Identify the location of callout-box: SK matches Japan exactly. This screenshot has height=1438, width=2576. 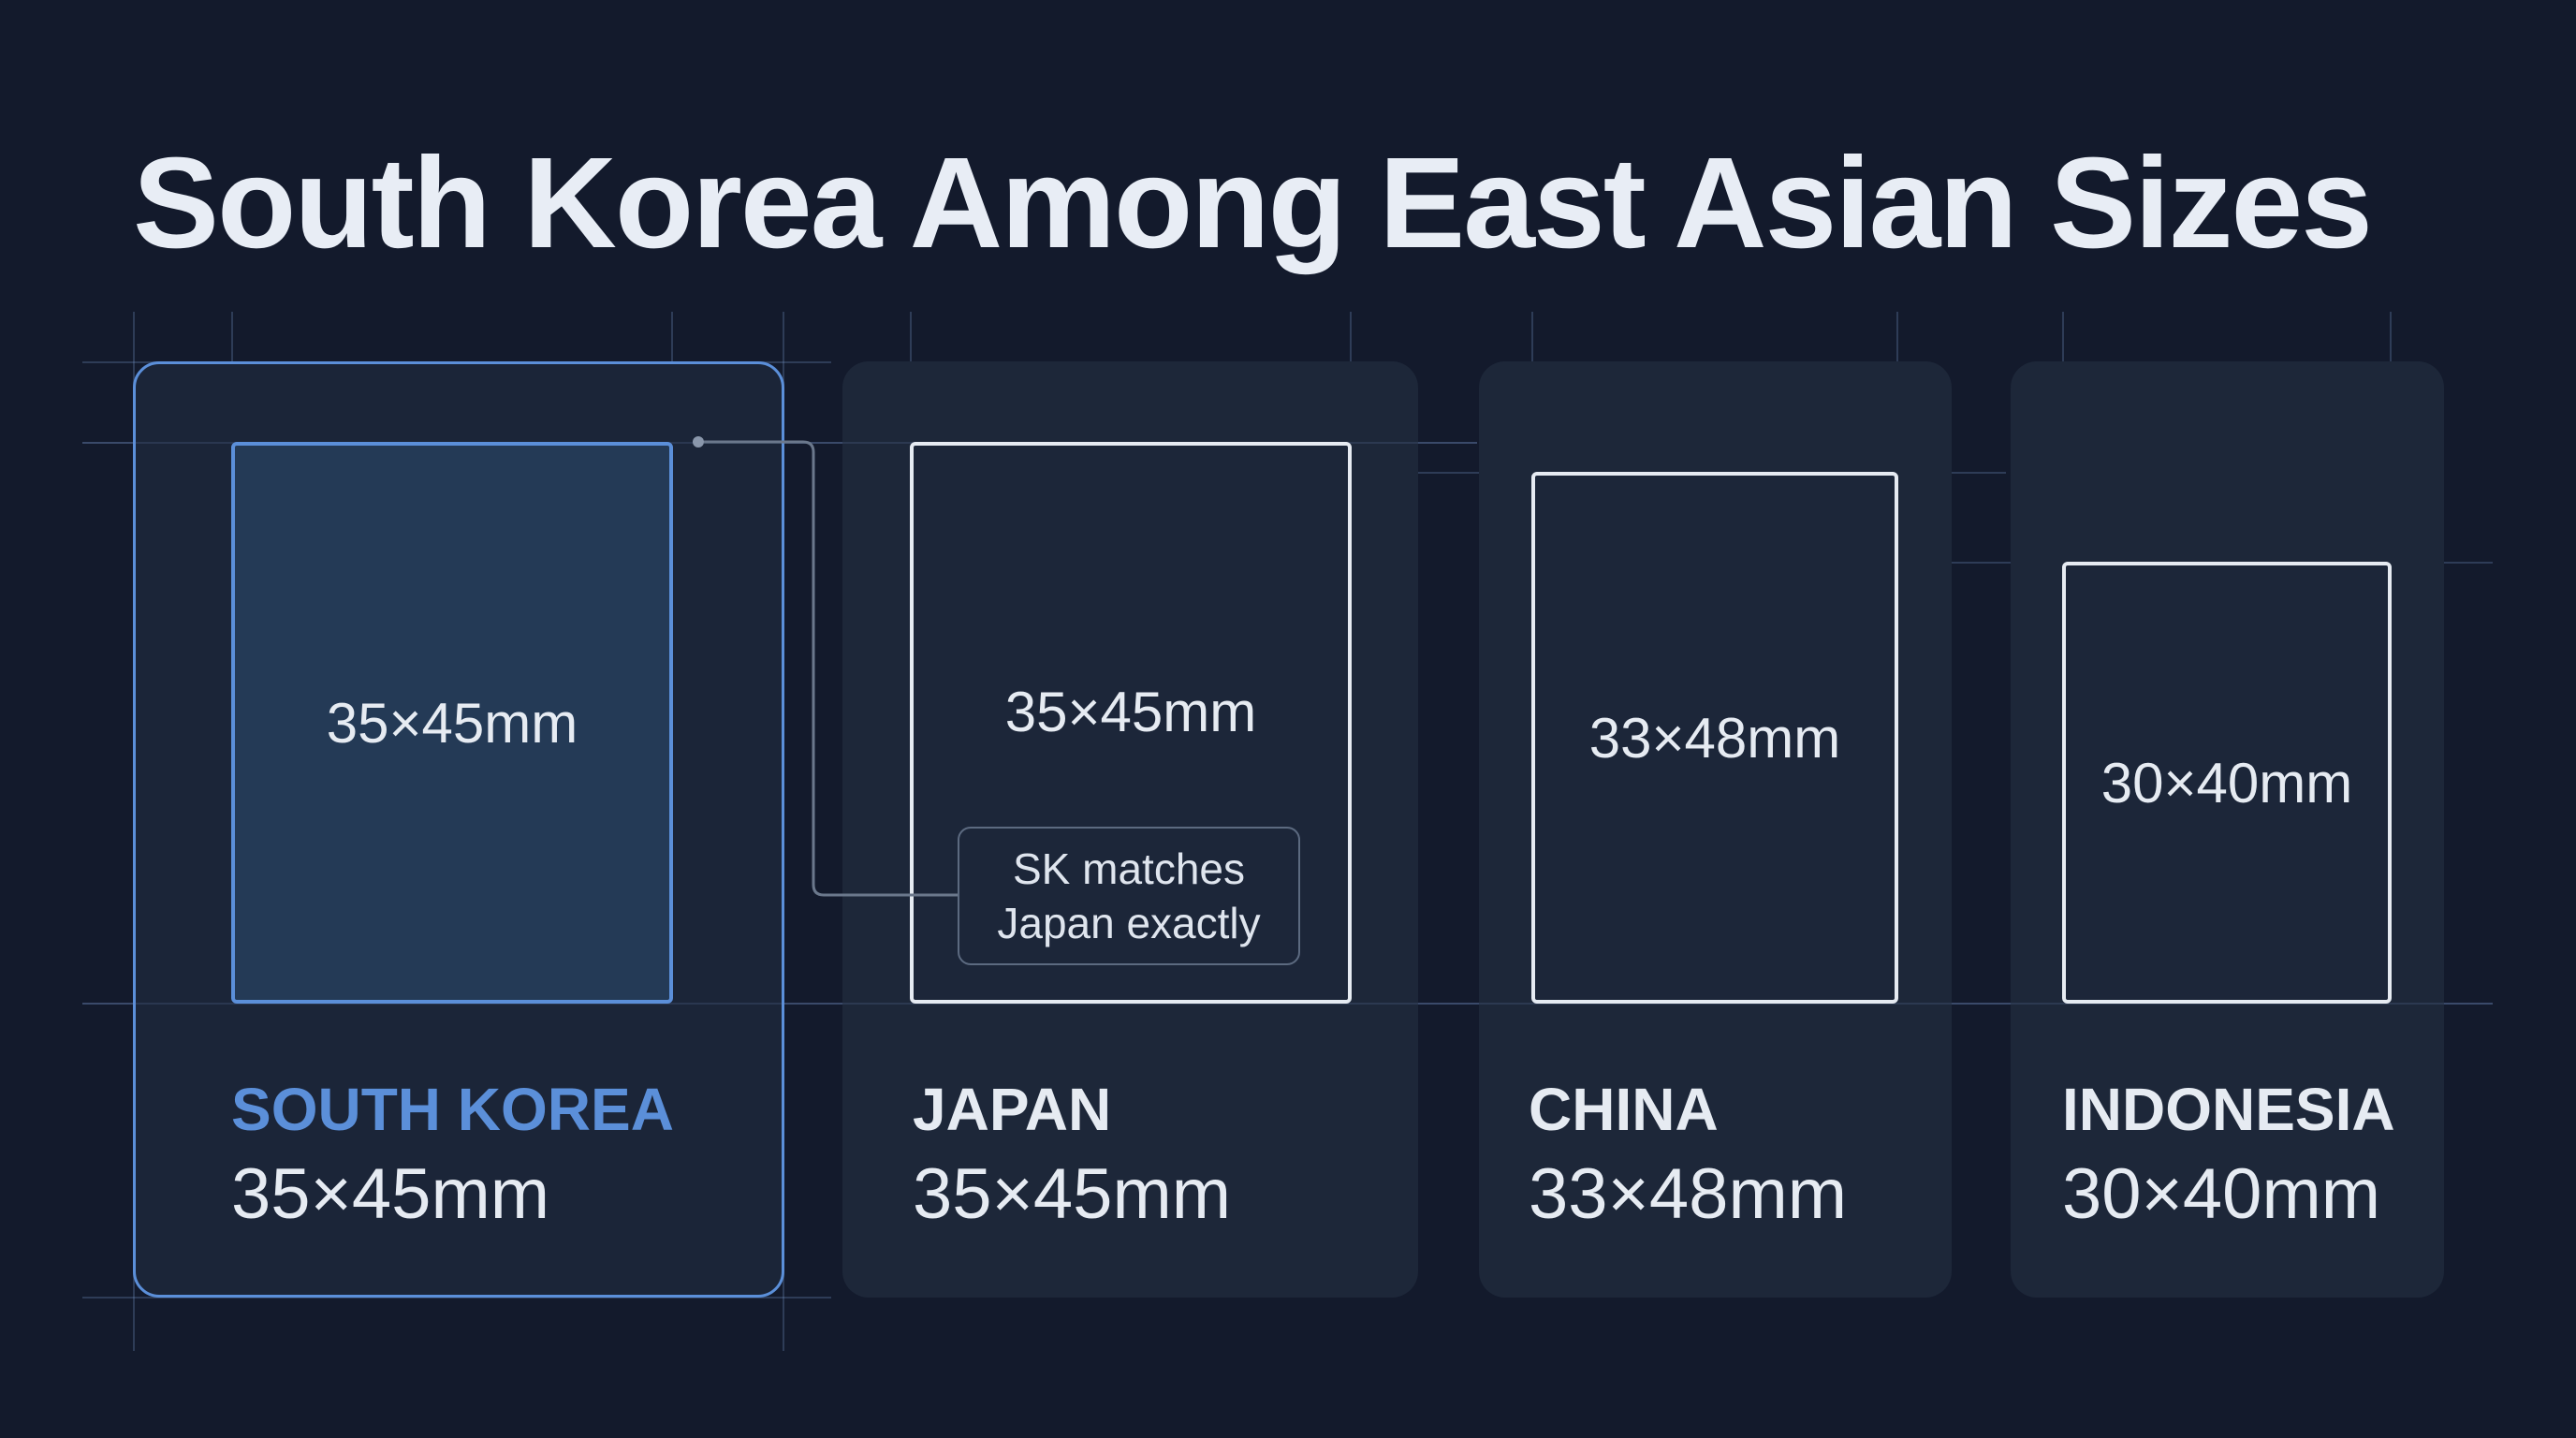
(1129, 896).